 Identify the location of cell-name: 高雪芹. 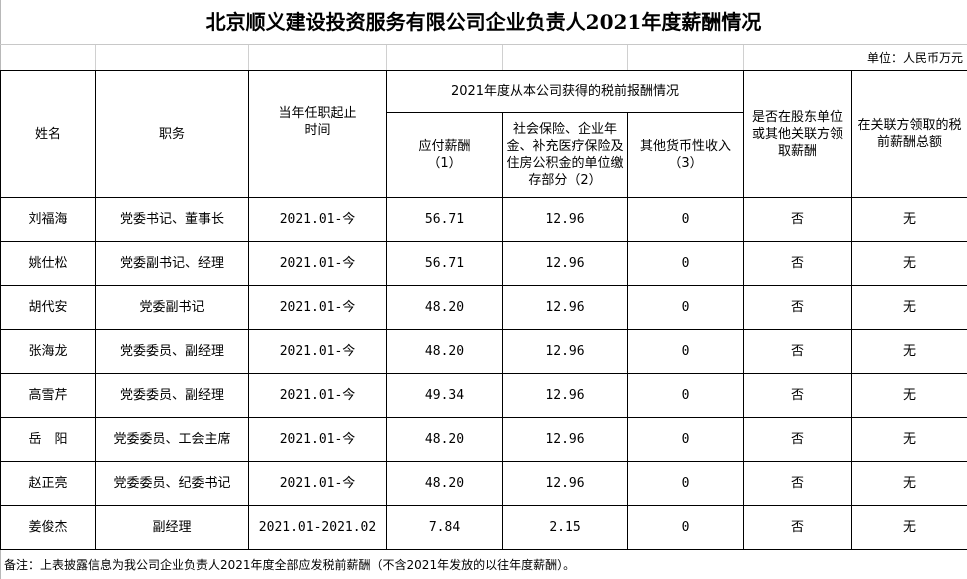
(48, 395).